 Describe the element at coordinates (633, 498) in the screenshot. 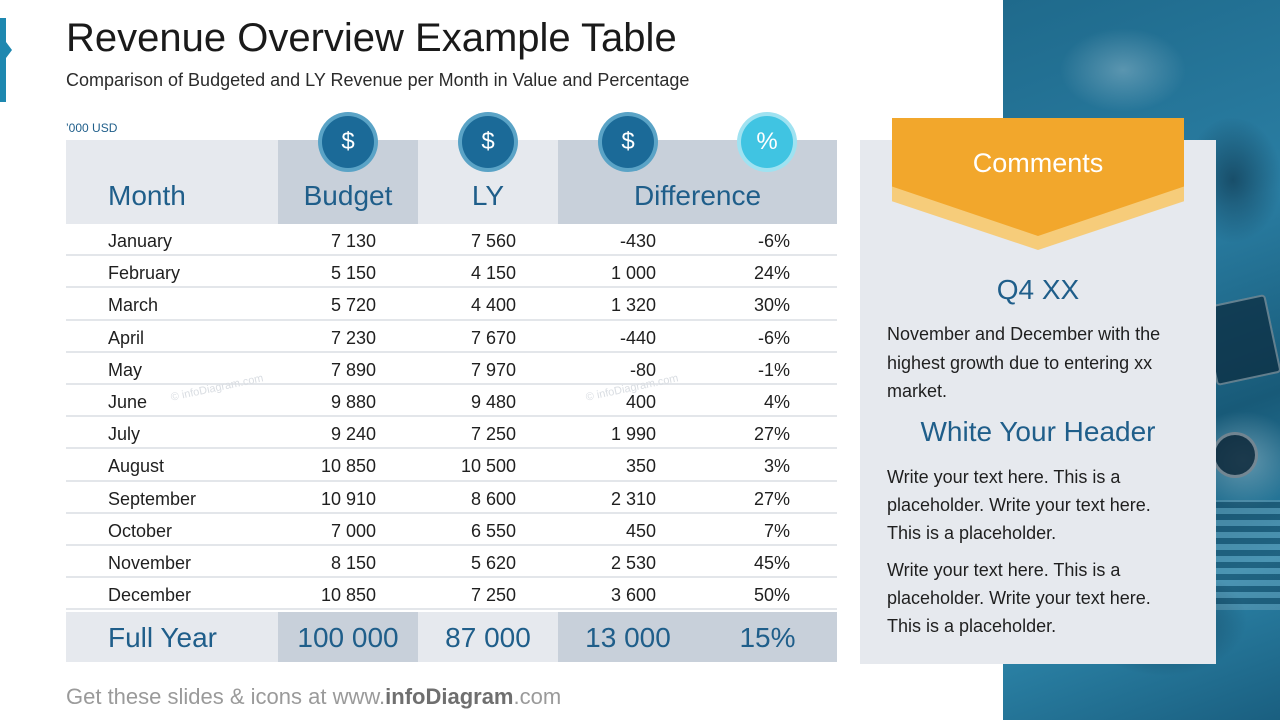

I see `cell-difference: 2 310` at that location.